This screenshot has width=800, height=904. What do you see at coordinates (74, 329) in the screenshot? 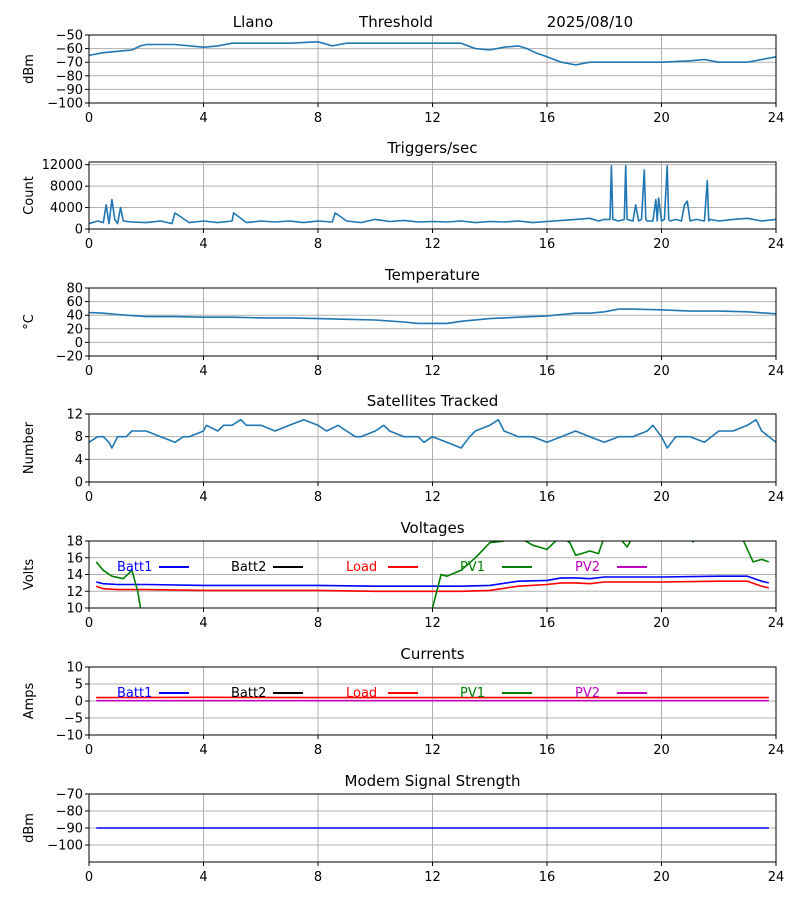
I see `y-tick-label: 20` at bounding box center [74, 329].